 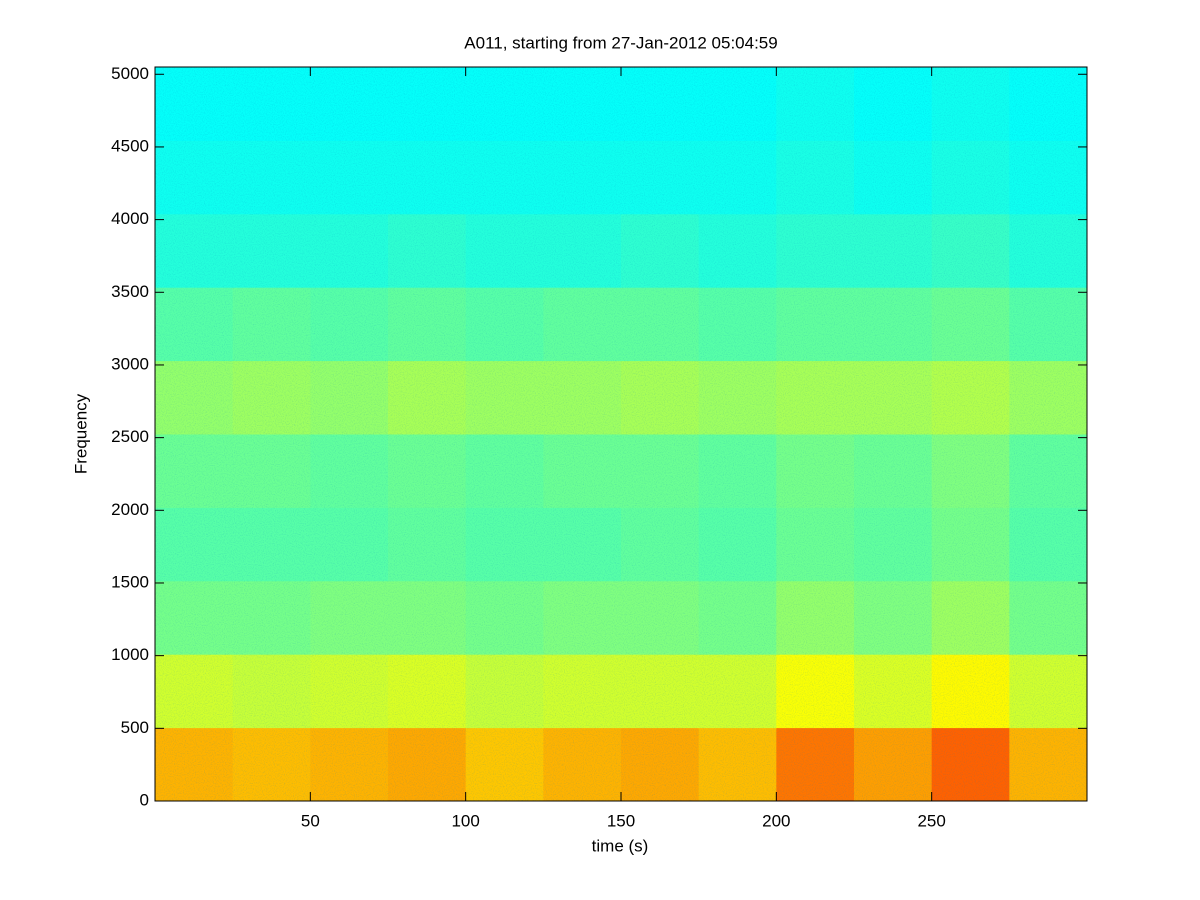 What do you see at coordinates (931, 820) in the screenshot?
I see `x-tick-label: 250` at bounding box center [931, 820].